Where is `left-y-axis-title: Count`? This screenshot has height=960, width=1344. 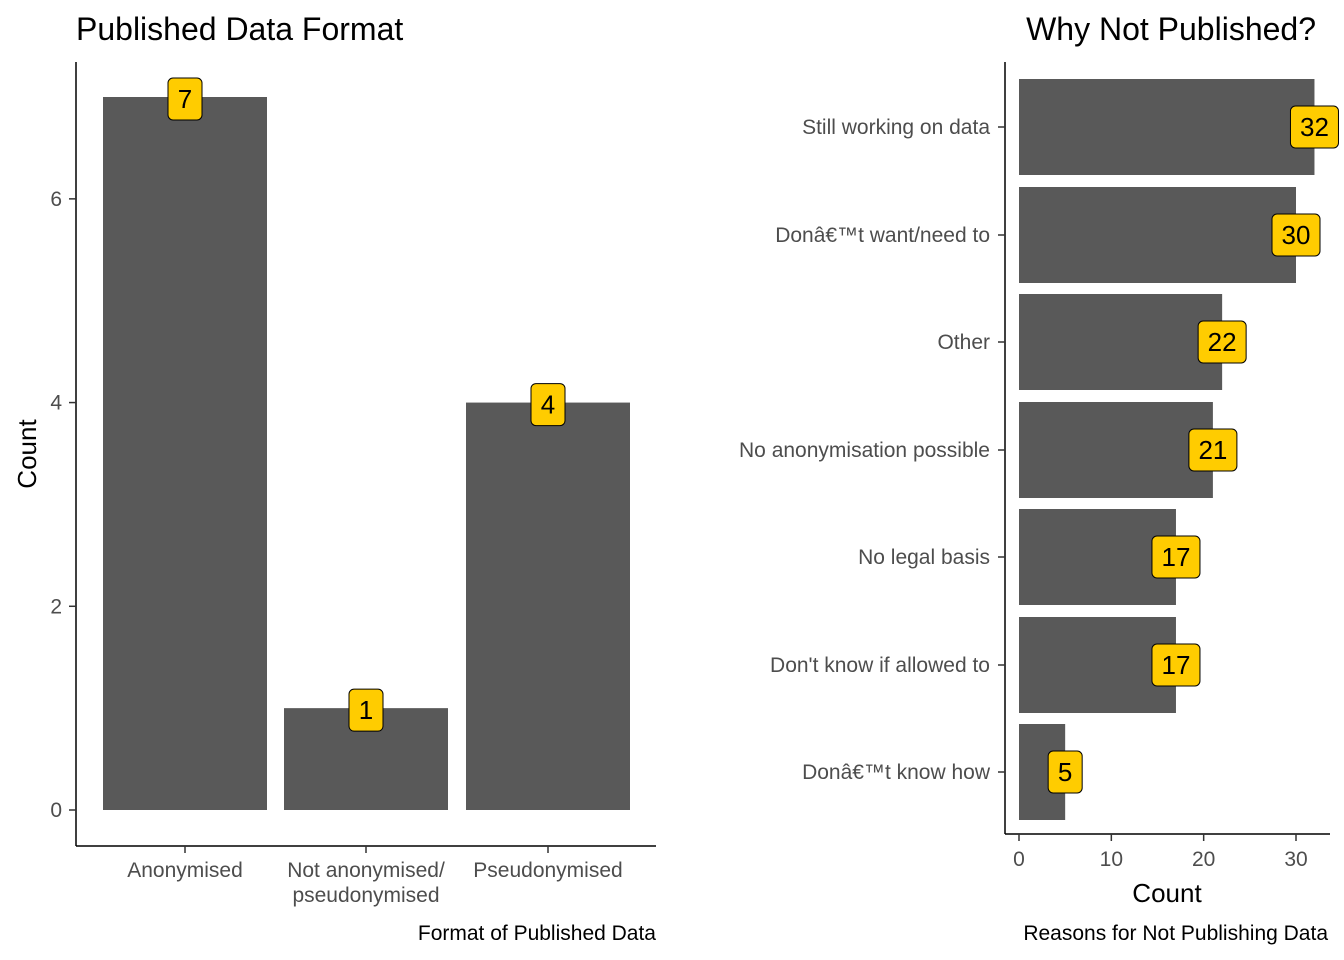 left-y-axis-title: Count is located at coordinates (27, 454).